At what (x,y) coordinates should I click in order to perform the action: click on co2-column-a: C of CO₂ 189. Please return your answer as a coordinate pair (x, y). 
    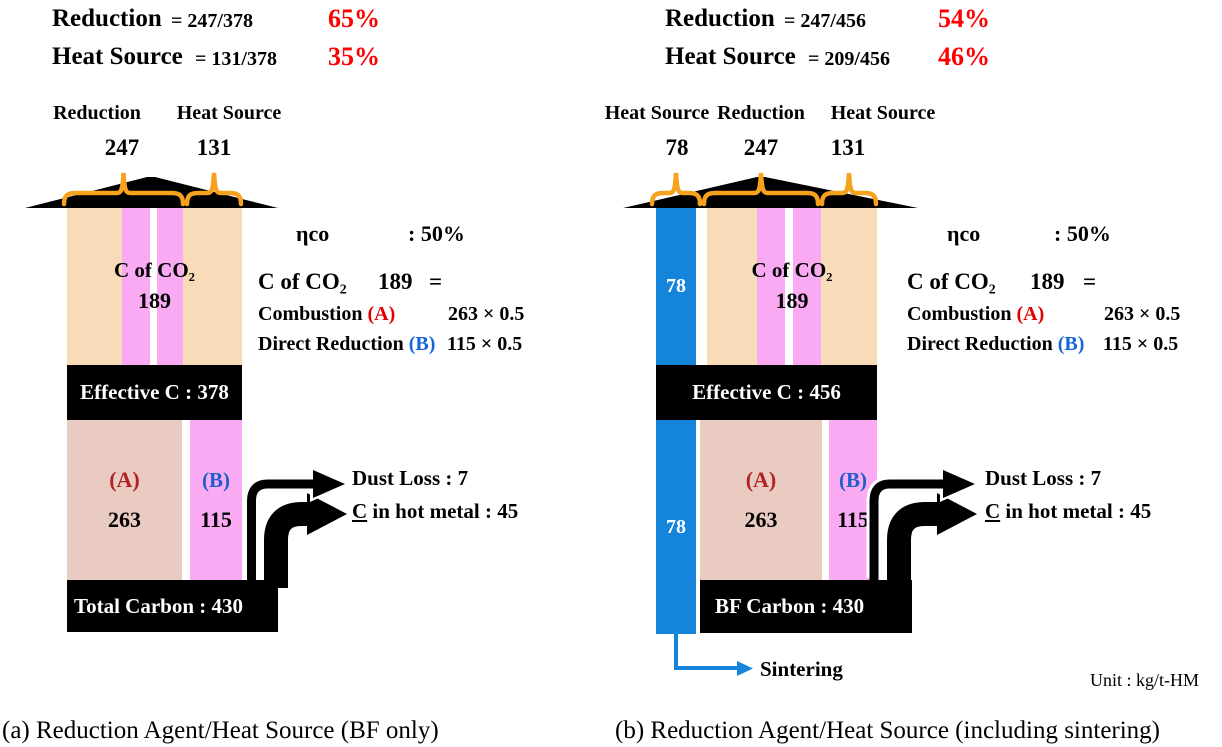
    Looking at the image, I should click on (154, 286).